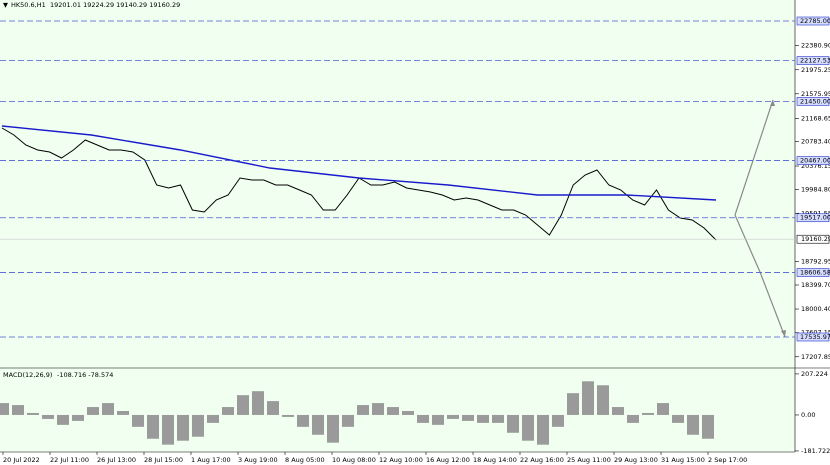  I want to click on y-tick-label: 19591.55, so click(815, 213).